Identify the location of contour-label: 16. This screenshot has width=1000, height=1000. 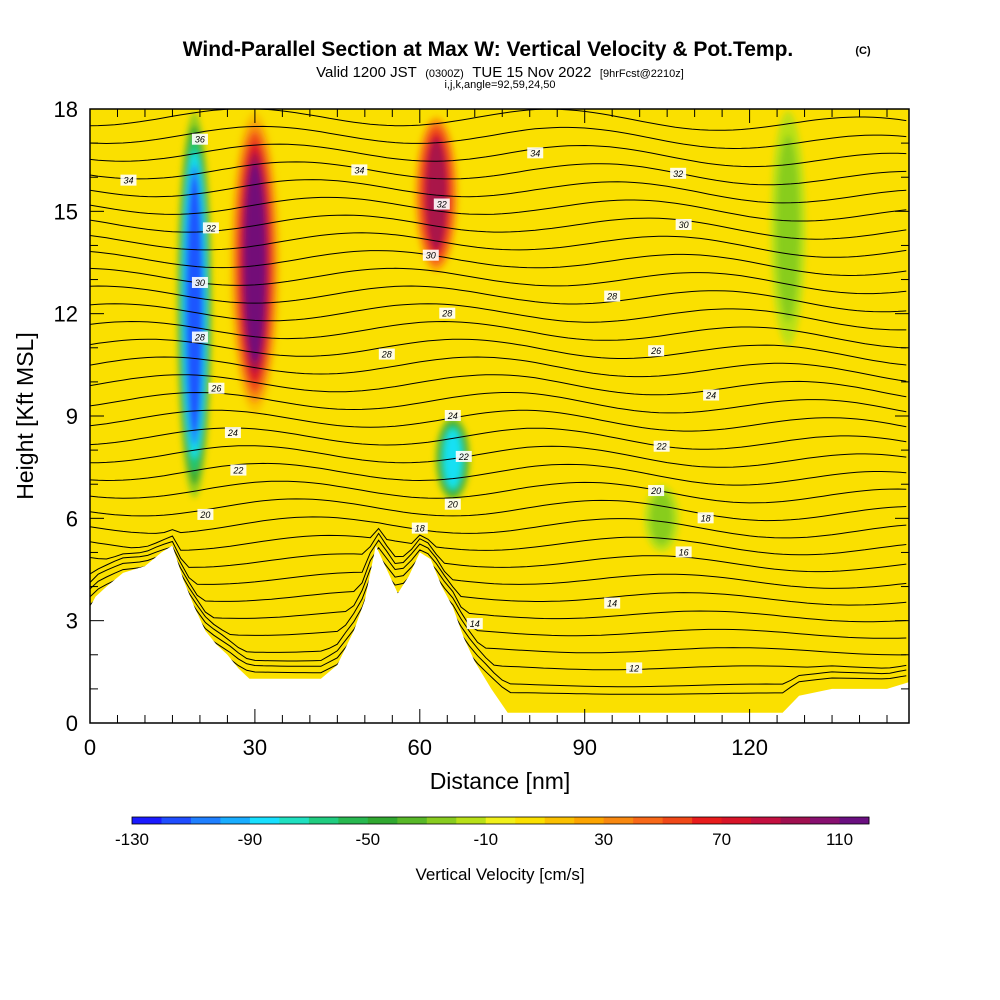
(684, 552).